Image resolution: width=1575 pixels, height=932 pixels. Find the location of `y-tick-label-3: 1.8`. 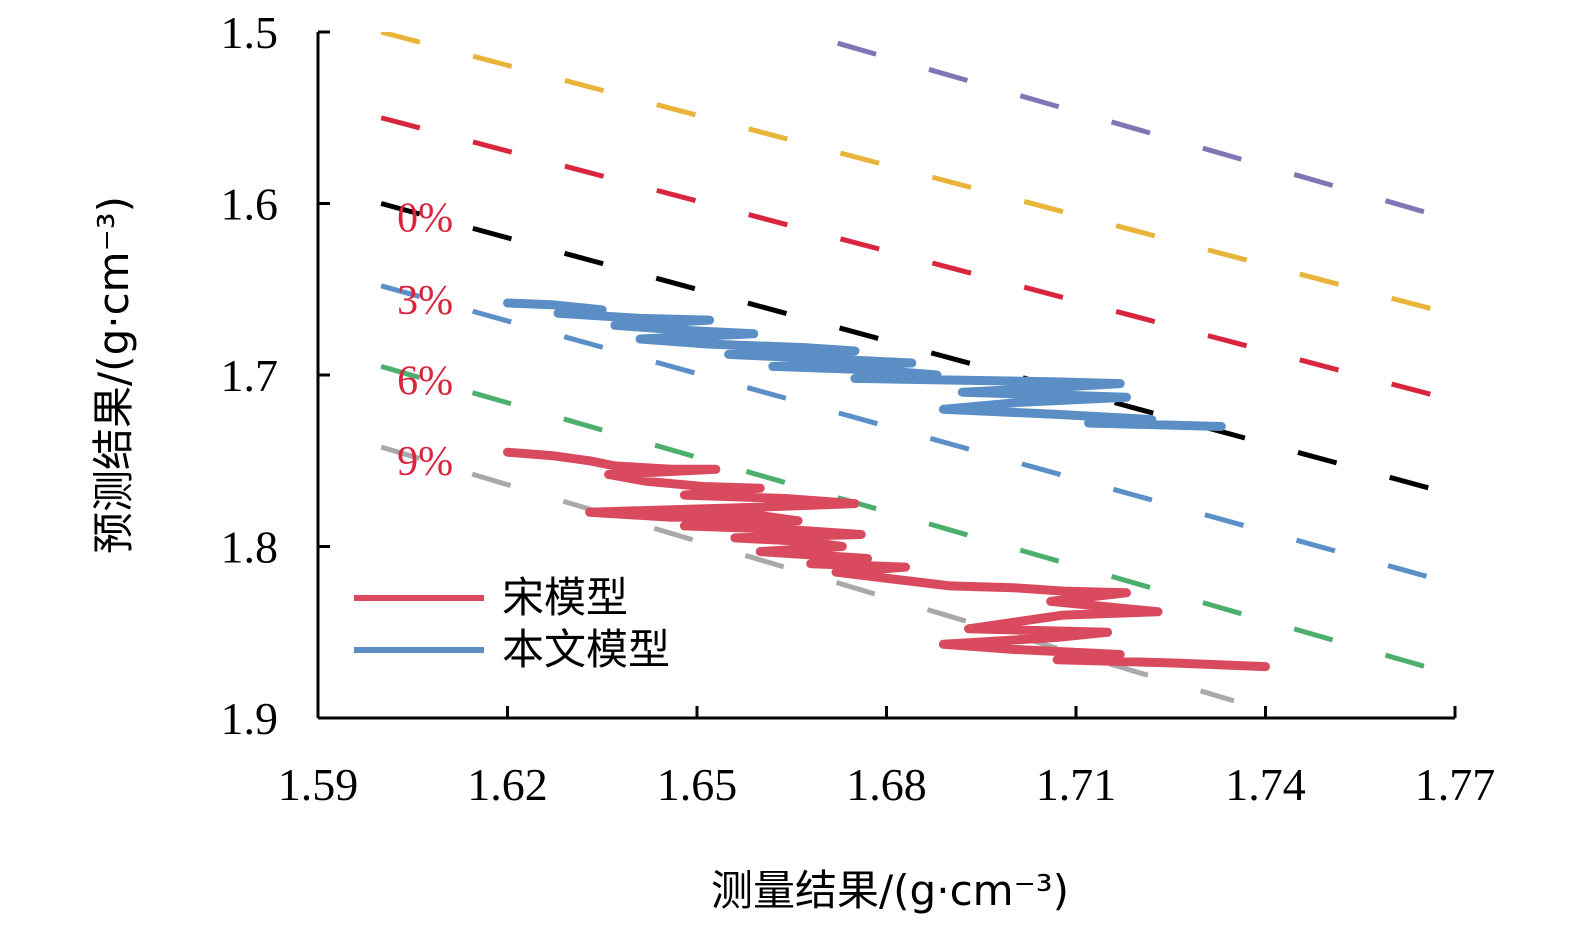

y-tick-label-3: 1.8 is located at coordinates (250, 547).